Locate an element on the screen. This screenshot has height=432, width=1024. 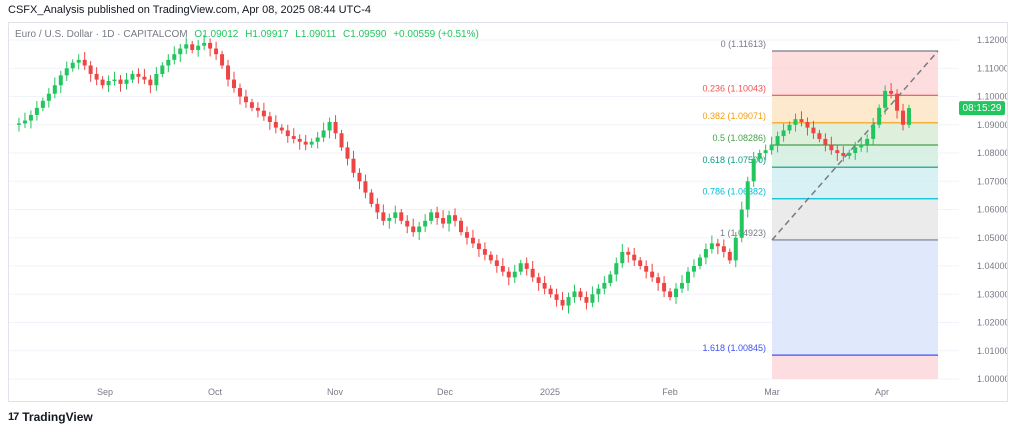
x-tick-label: Dec is located at coordinates (445, 392).